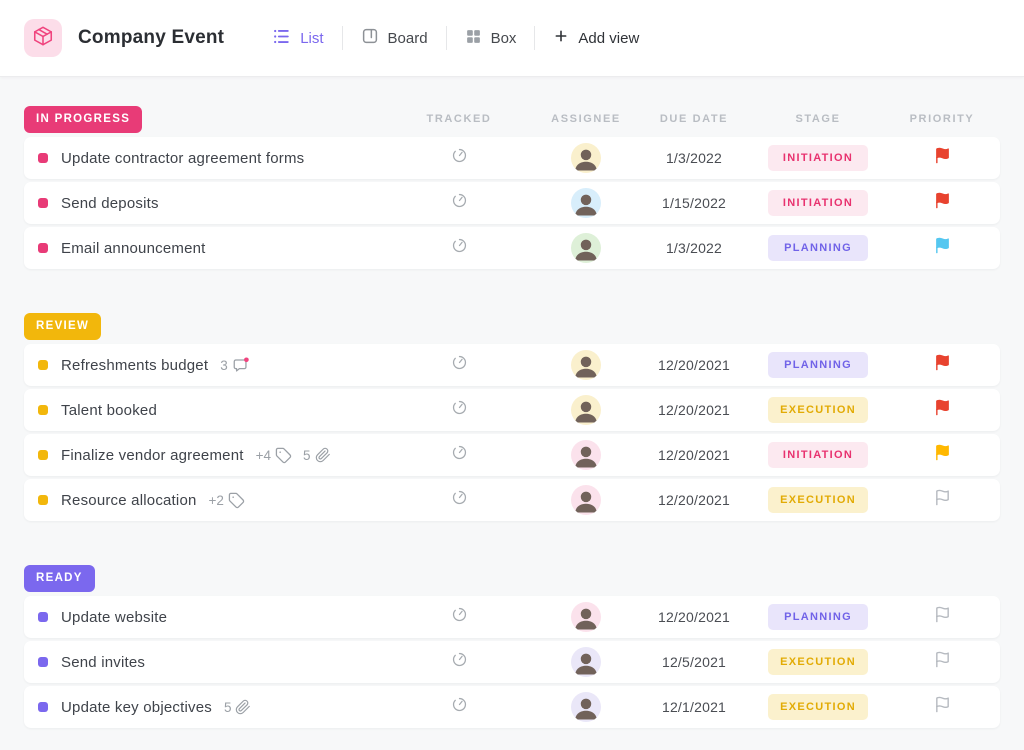  I want to click on priority-cell, so click(942, 500).